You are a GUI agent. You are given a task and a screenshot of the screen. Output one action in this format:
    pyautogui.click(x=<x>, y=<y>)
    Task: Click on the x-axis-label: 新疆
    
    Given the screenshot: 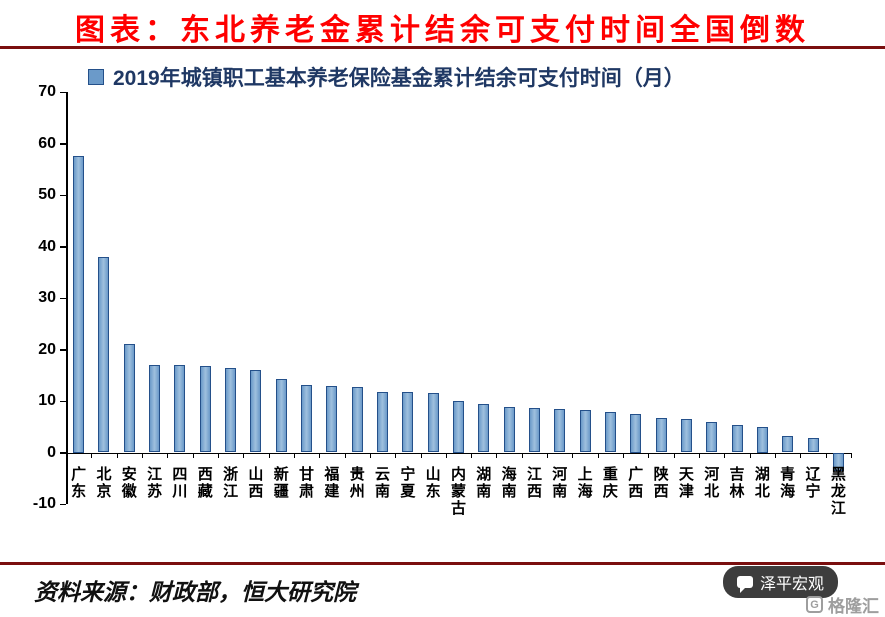 What is the action you would take?
    pyautogui.click(x=281, y=482)
    